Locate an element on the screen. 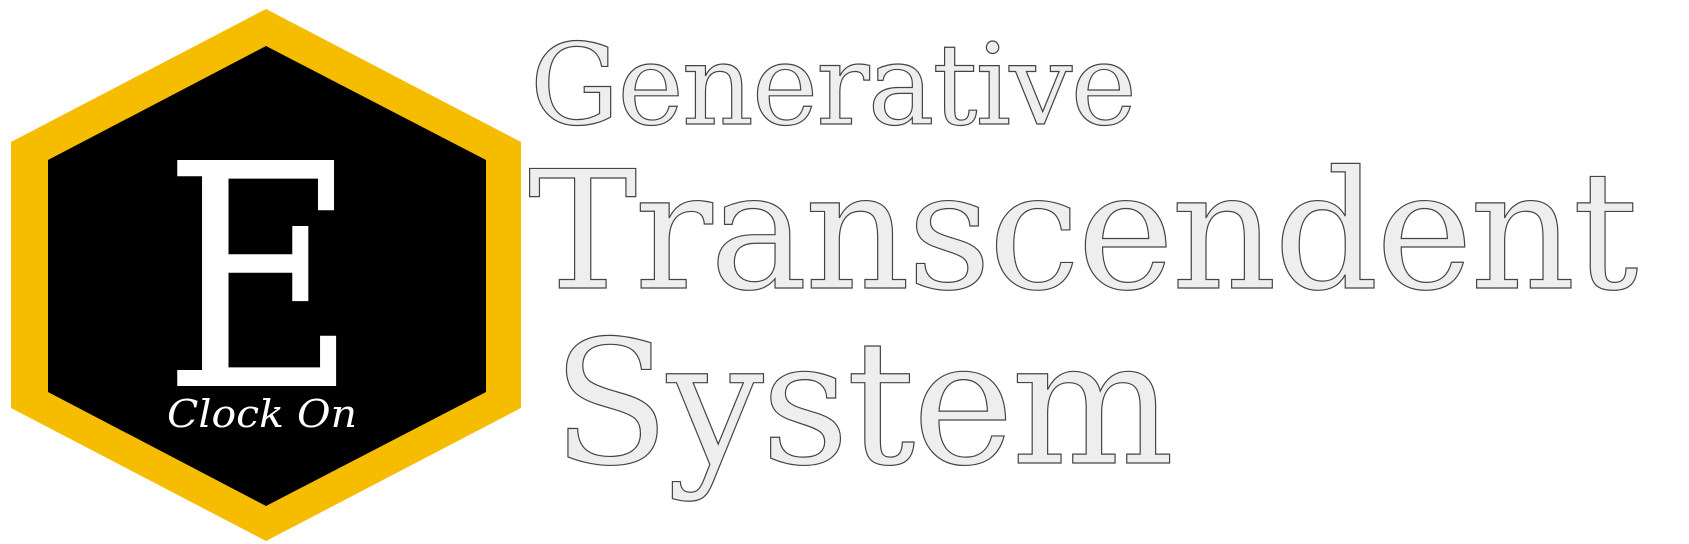 The height and width of the screenshot is (544, 1689). wordmark-line-system: System is located at coordinates (861, 404).